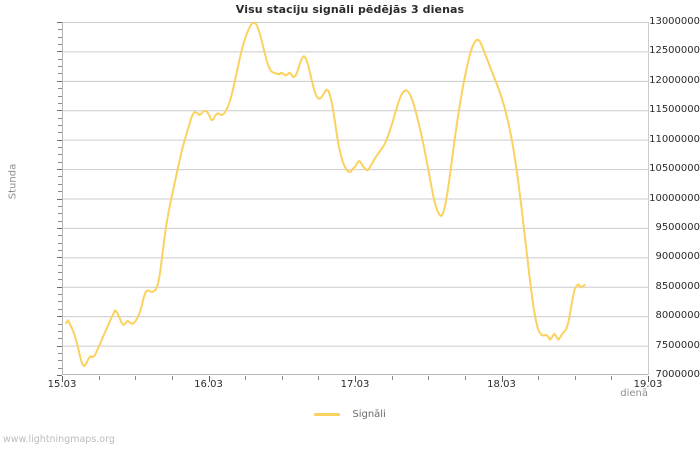 Image resolution: width=700 pixels, height=450 pixels. Describe the element at coordinates (674, 198) in the screenshot. I see `y-tick-label: 10000000` at that location.